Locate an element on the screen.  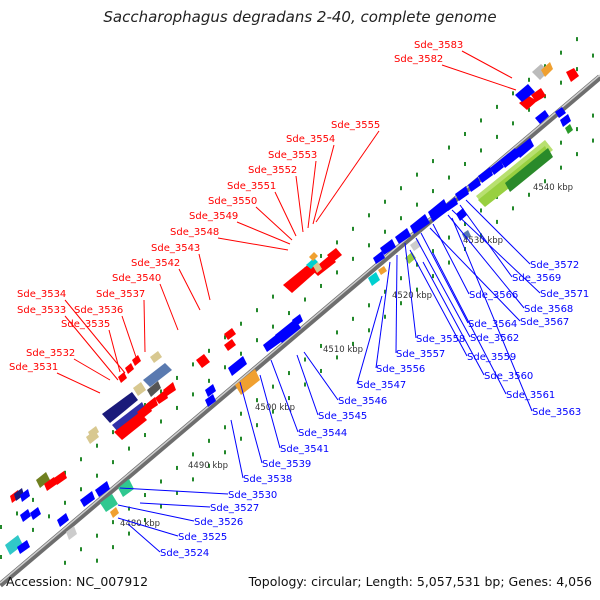
gene-label: Sde_3541 is located at coordinates (304, 449).